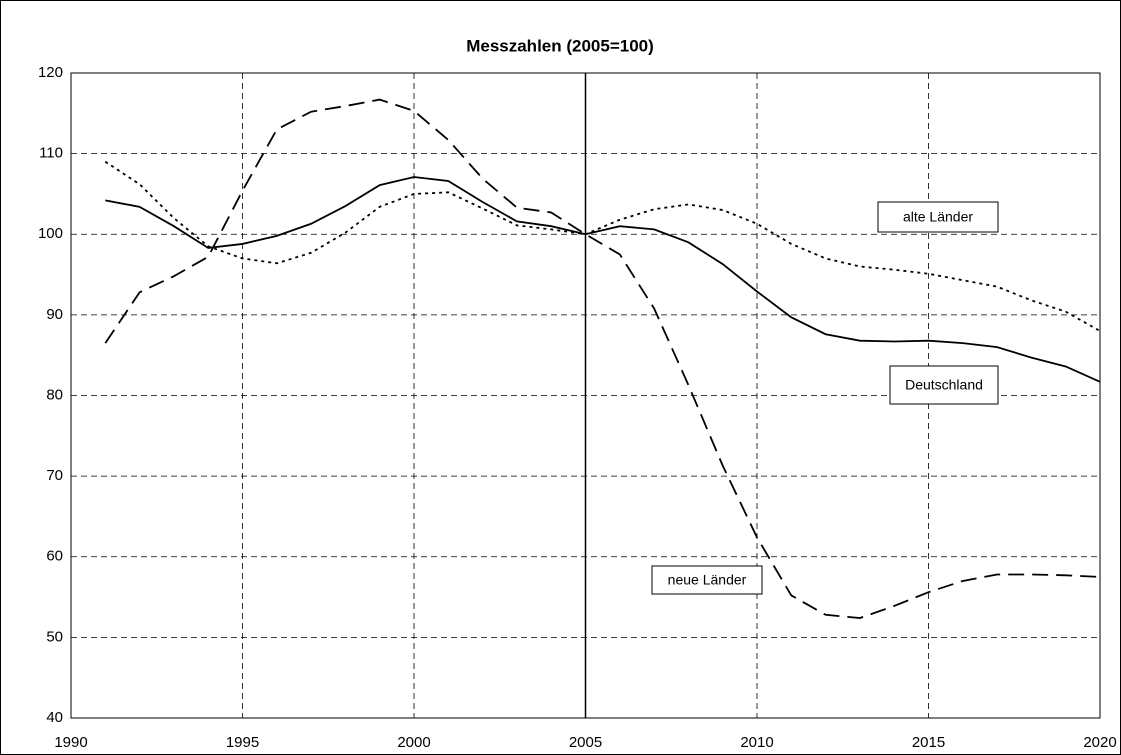 The height and width of the screenshot is (755, 1121). Describe the element at coordinates (54, 314) in the screenshot. I see `y-tick-label: 90` at that location.